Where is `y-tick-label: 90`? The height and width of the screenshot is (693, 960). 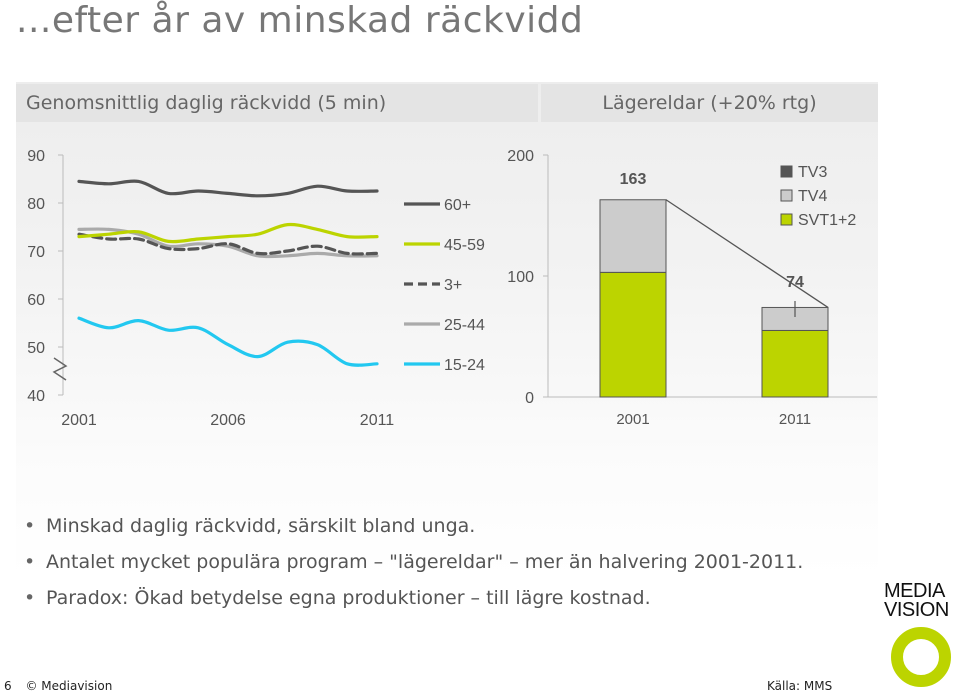 y-tick-label: 90 is located at coordinates (36, 156).